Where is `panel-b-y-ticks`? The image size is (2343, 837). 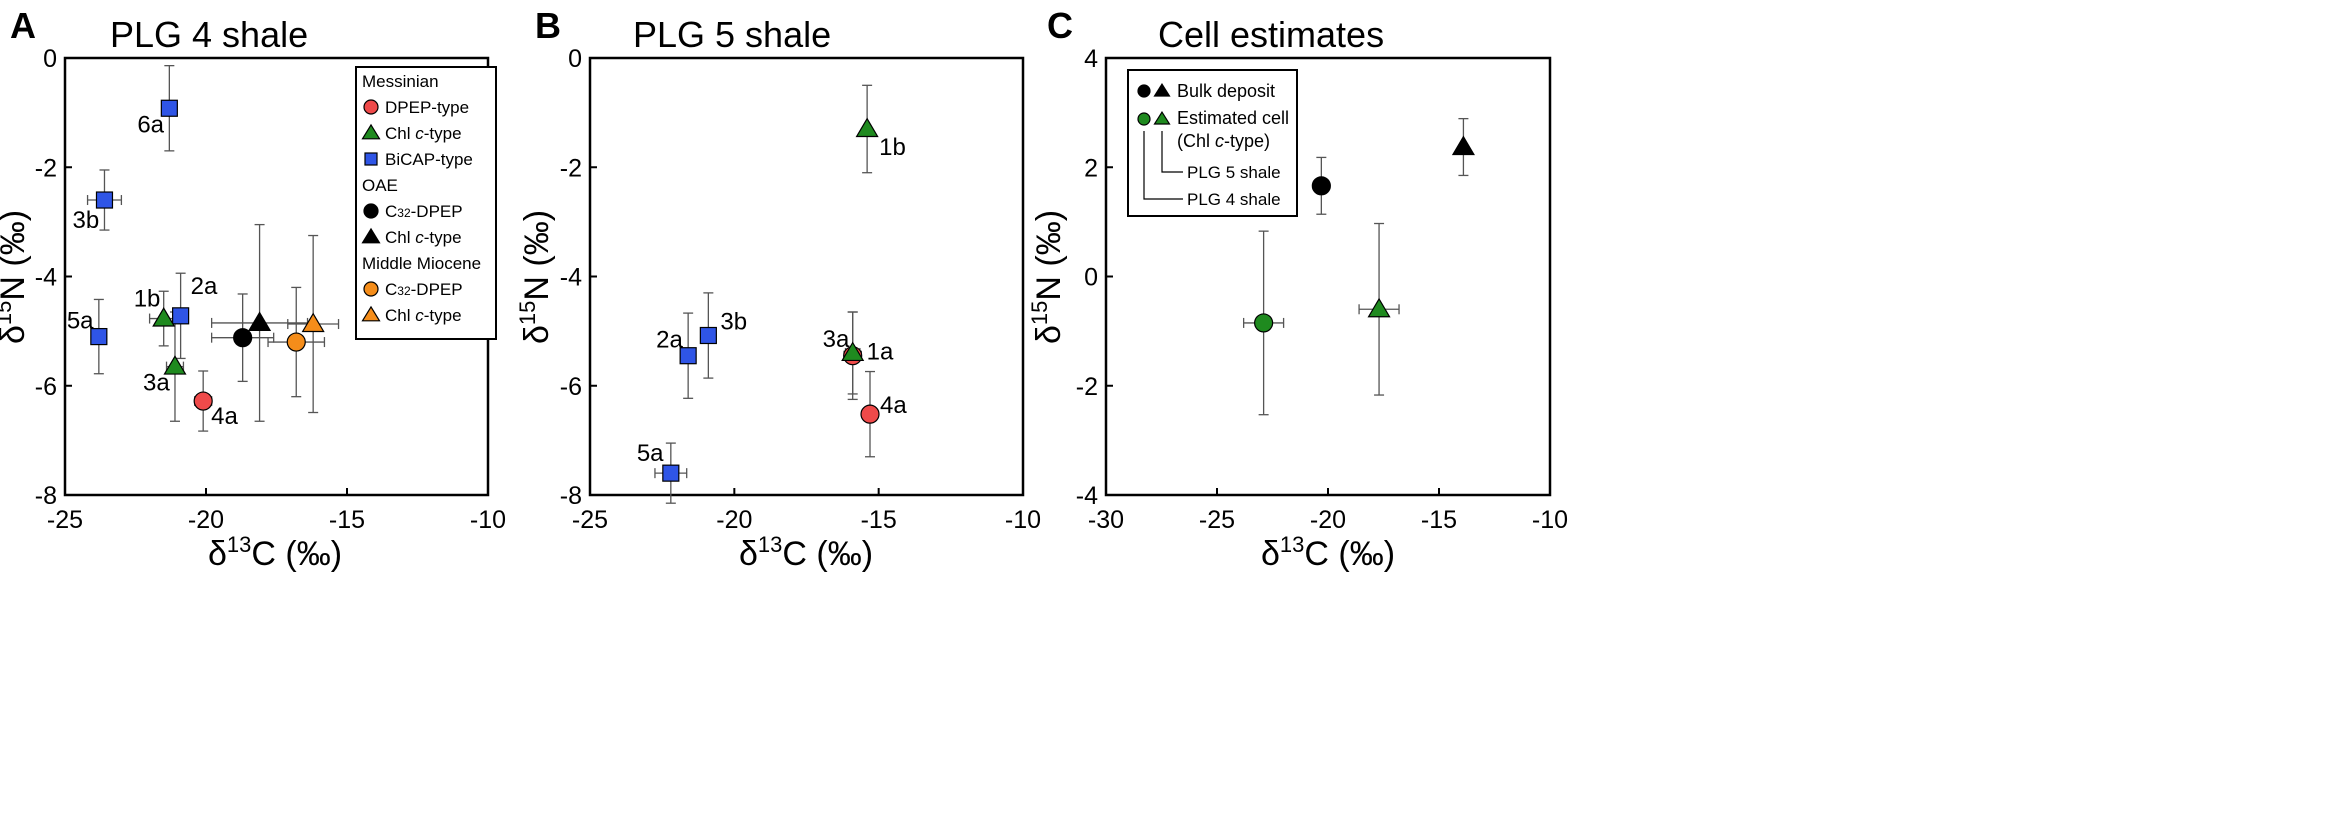 panel-b-y-ticks is located at coordinates (593, 276).